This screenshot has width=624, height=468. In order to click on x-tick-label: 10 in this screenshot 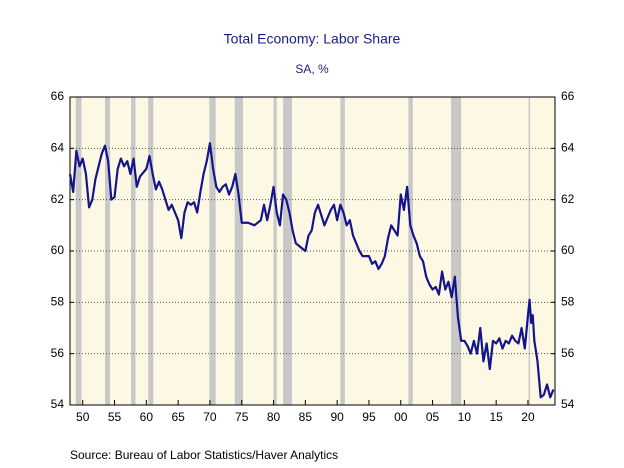, I will do `click(465, 417)`.